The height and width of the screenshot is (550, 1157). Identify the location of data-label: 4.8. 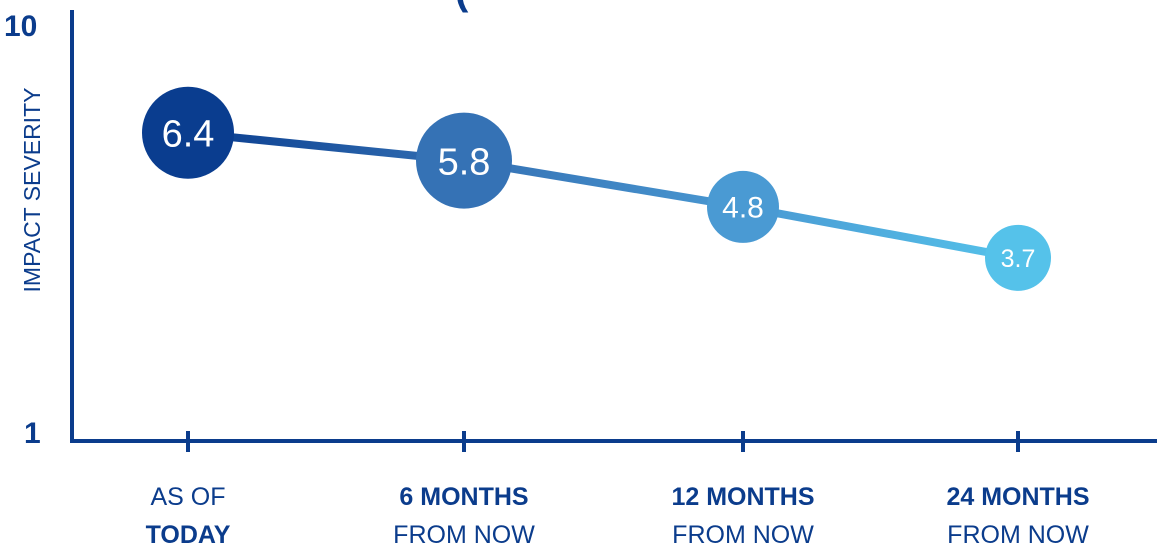
(743, 208).